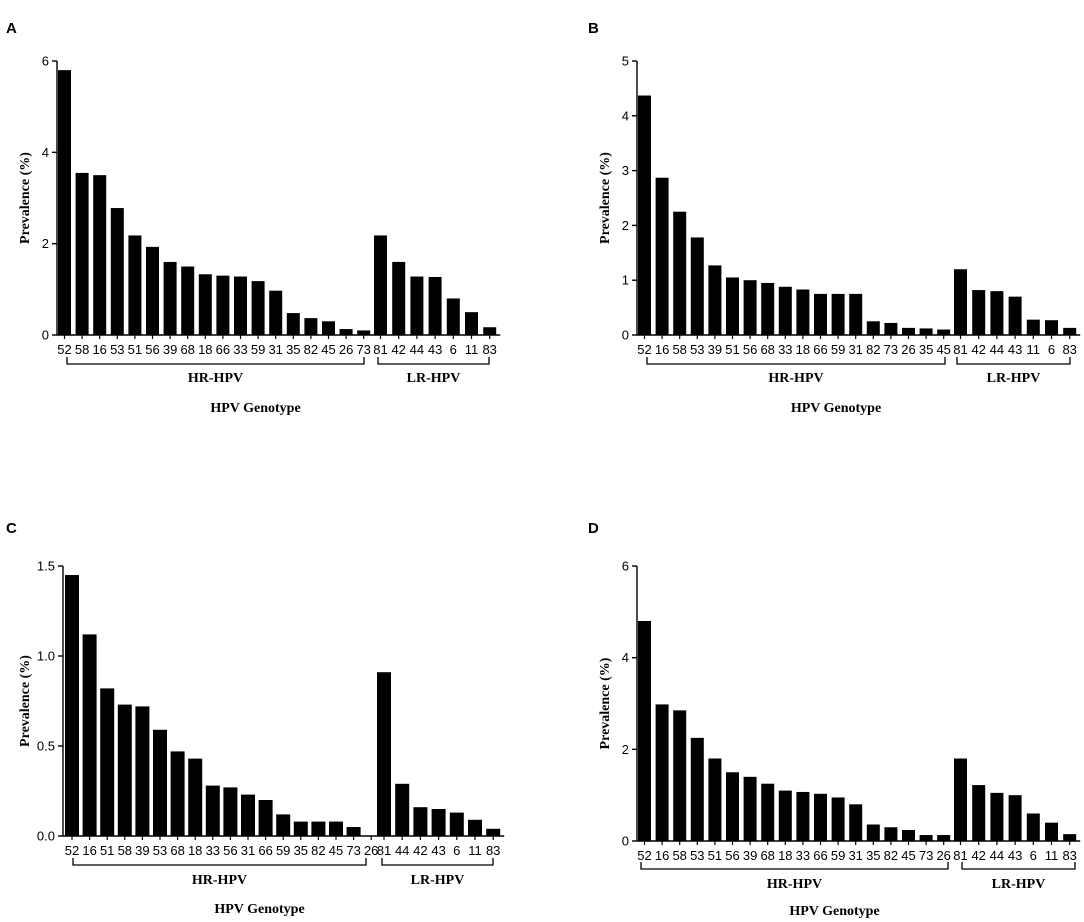  What do you see at coordinates (46, 746) in the screenshot?
I see `y-tick-label: 0.5` at bounding box center [46, 746].